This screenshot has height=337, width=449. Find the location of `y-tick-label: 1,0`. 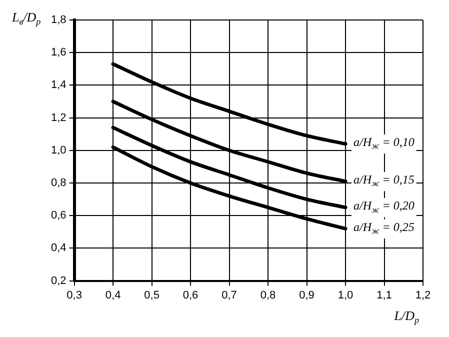

y-tick-label: 1,0 is located at coordinates (58, 150).